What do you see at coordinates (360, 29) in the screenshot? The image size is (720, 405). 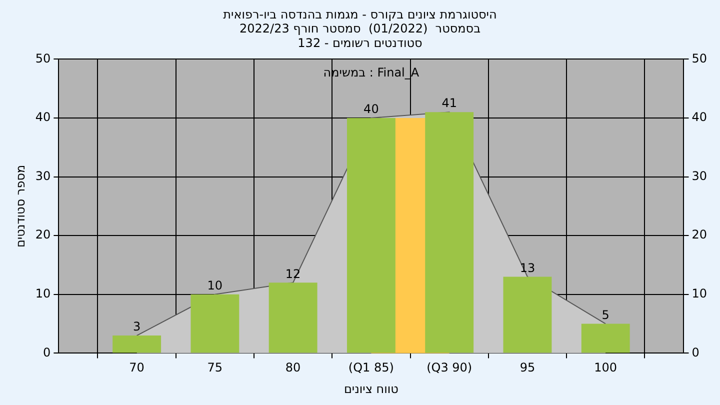 I see `text: בסמסטר (01/2022) סמסטר חורף 2022/23` at bounding box center [360, 29].